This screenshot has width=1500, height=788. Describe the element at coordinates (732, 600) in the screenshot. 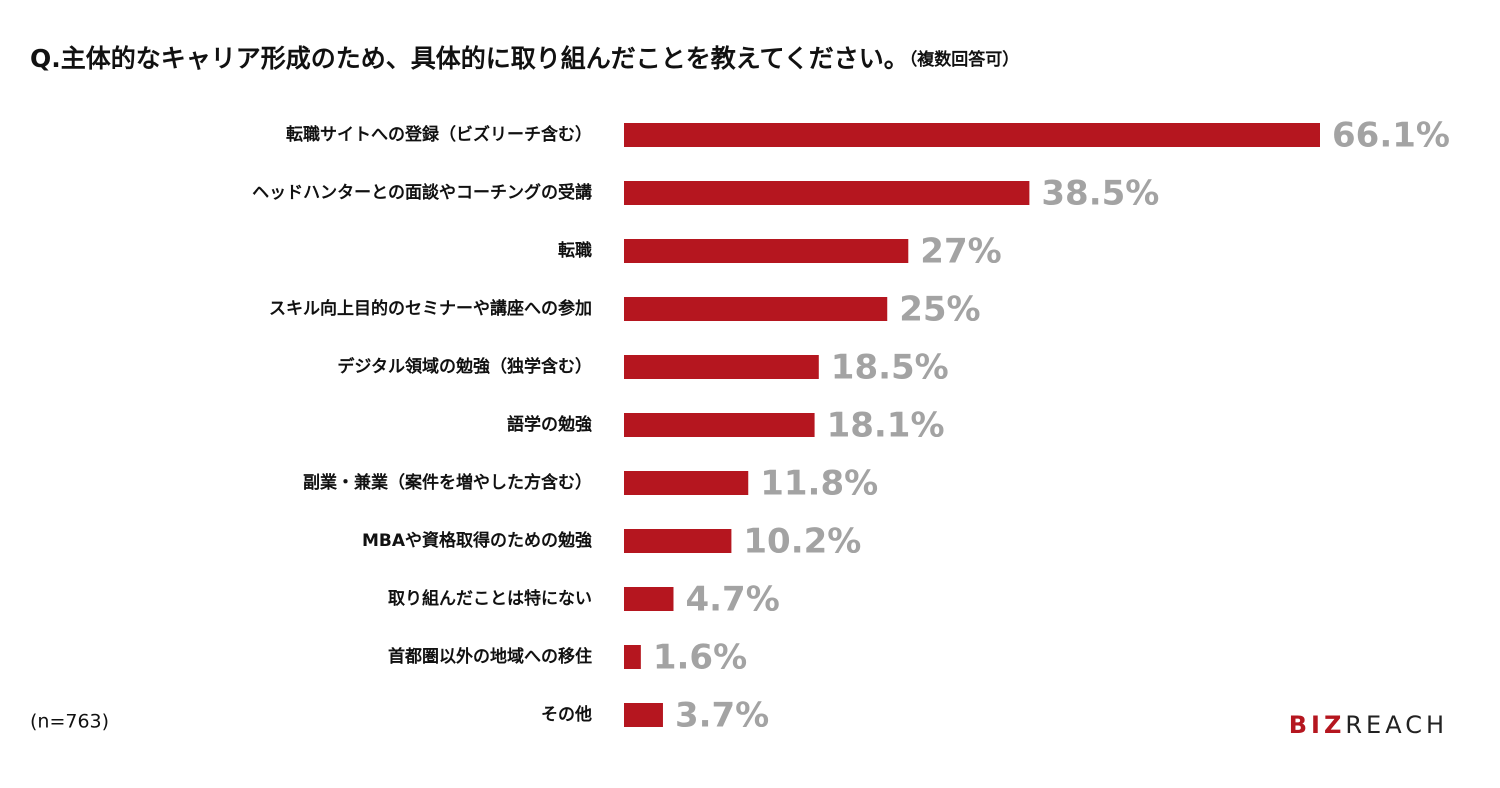

I see `value-label: 4.7%` at that location.